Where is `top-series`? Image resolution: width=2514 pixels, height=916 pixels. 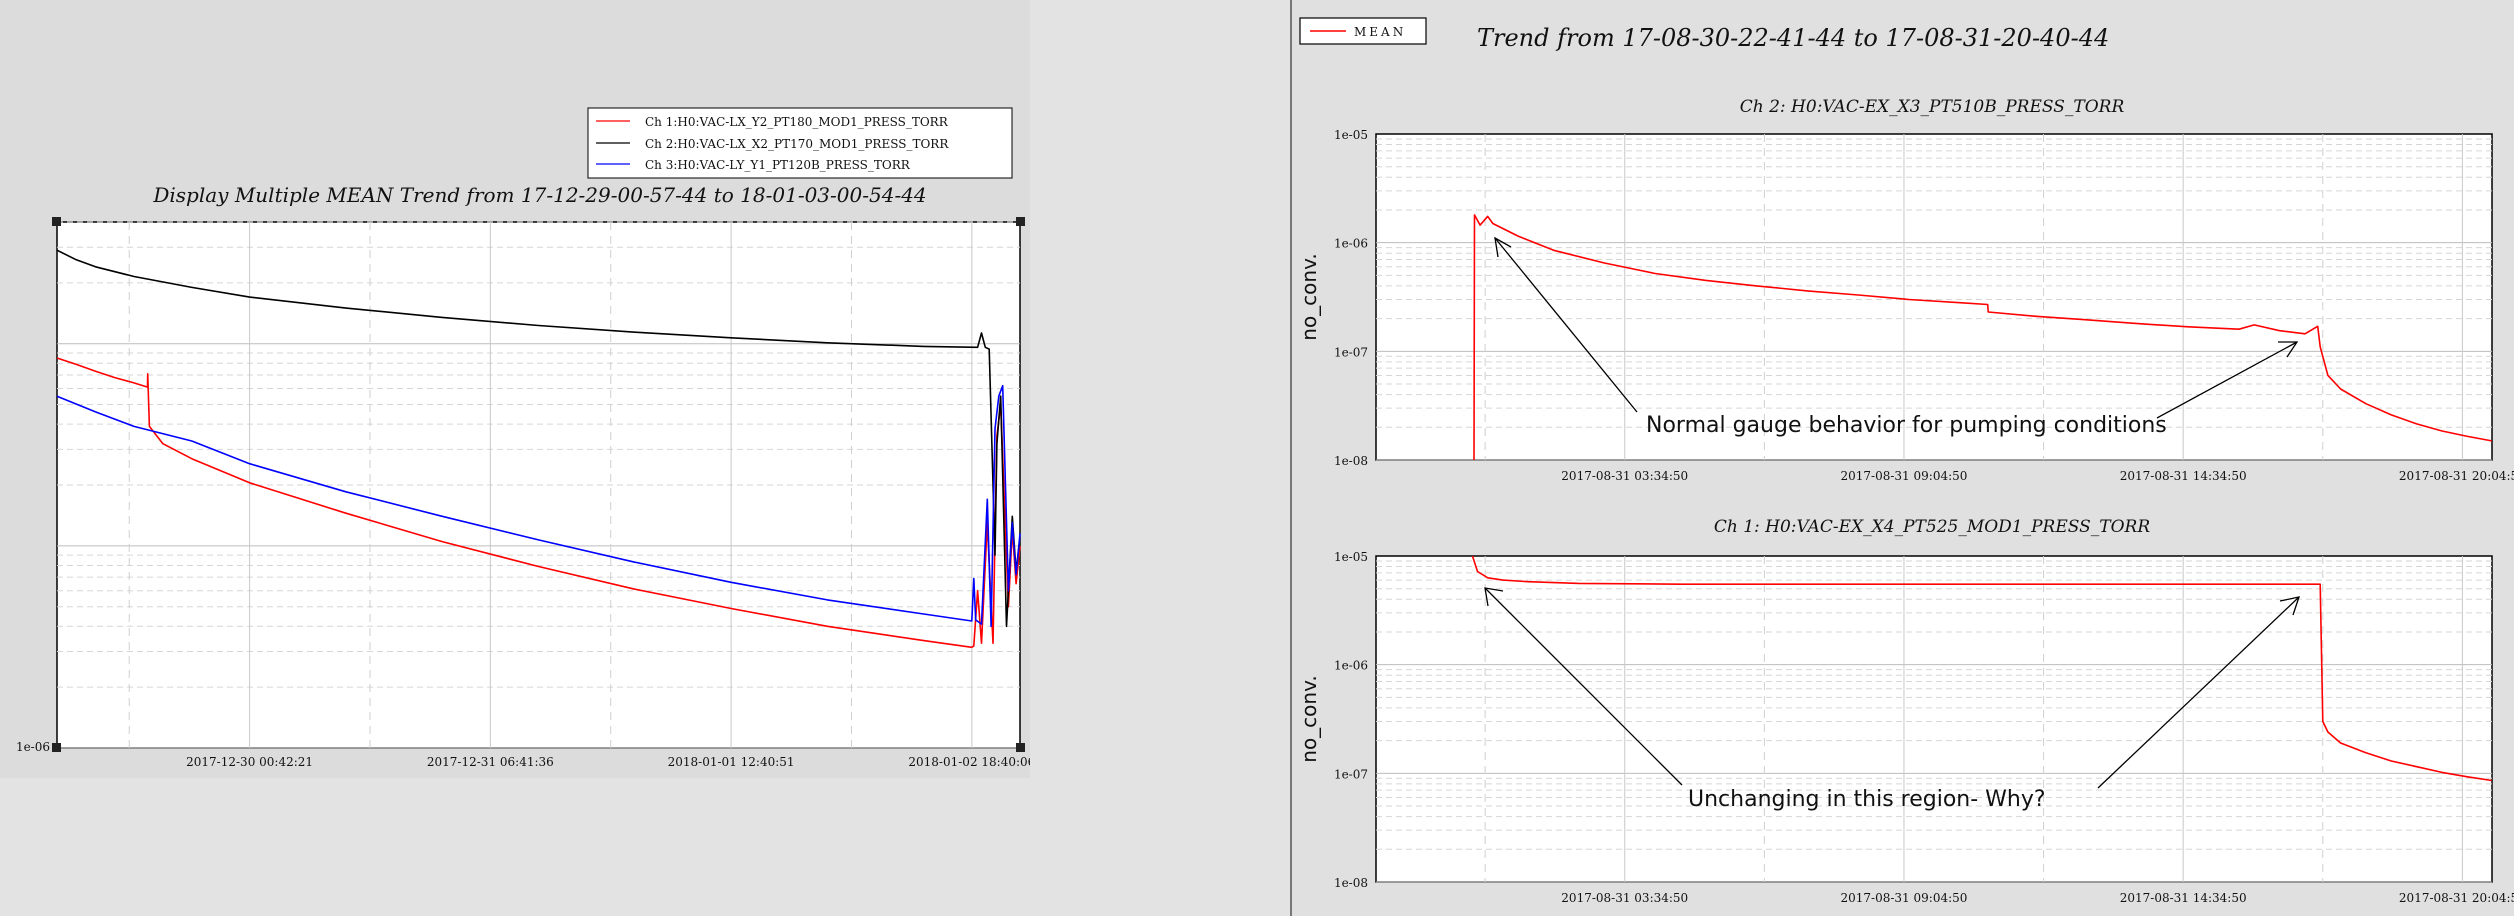 top-series is located at coordinates (1982, 337).